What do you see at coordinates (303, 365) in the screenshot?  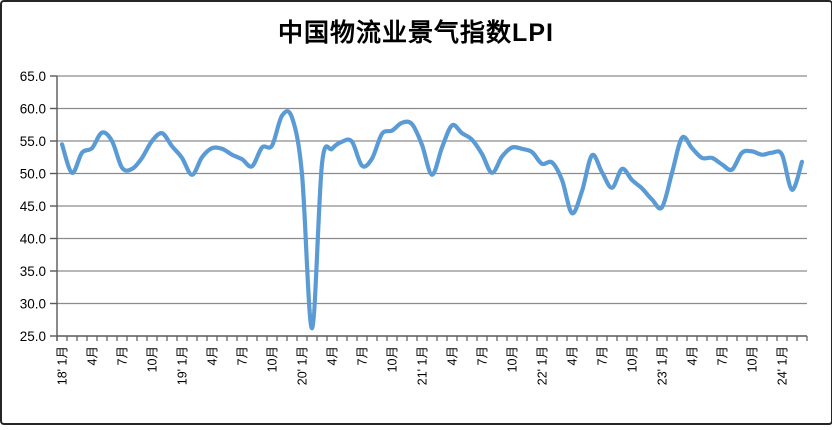 I see `x-tick-label: 20' 1月` at bounding box center [303, 365].